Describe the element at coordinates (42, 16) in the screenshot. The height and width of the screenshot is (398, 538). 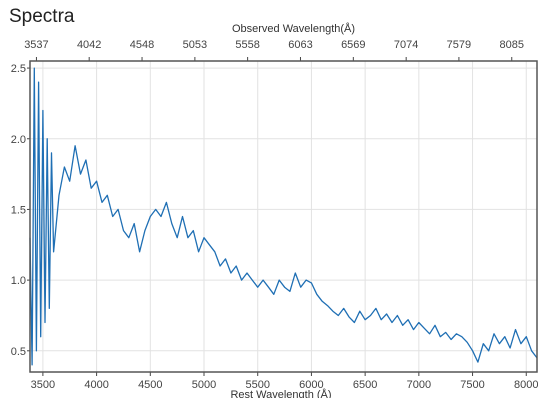
I see `page-title: Spectra` at that location.